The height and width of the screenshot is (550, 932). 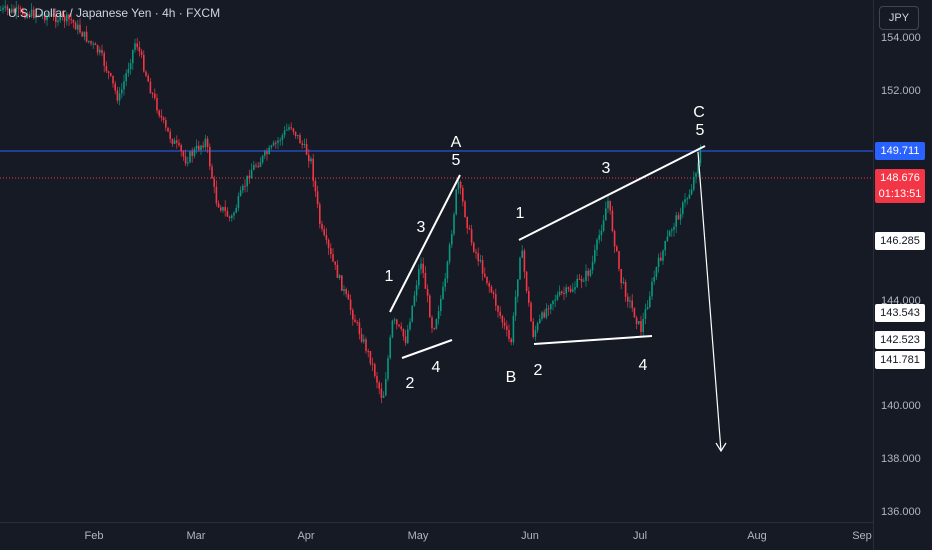 What do you see at coordinates (901, 91) in the screenshot?
I see `y-tick: 152.000` at bounding box center [901, 91].